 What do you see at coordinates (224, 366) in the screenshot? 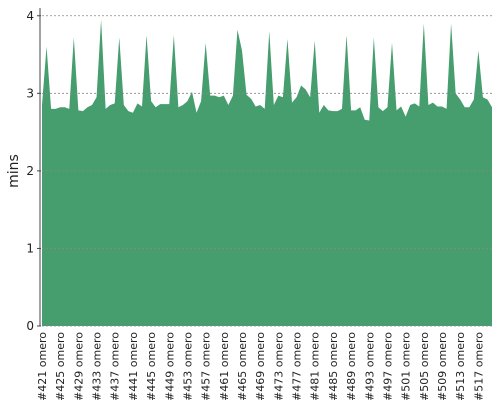
I see `x-tick-label: #461 omero` at bounding box center [224, 366].